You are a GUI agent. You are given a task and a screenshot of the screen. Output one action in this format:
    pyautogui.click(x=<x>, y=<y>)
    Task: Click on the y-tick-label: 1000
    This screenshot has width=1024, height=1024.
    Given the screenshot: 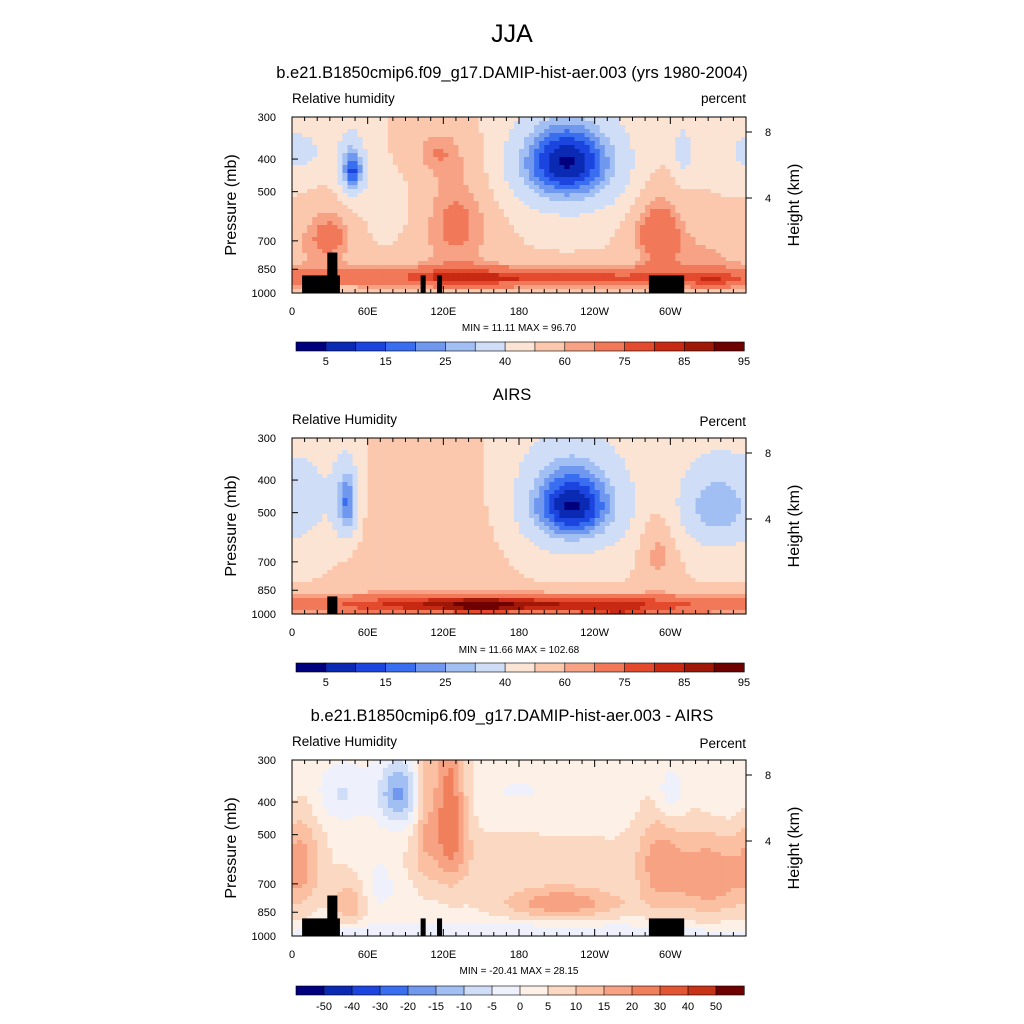 What is the action you would take?
    pyautogui.click(x=264, y=294)
    